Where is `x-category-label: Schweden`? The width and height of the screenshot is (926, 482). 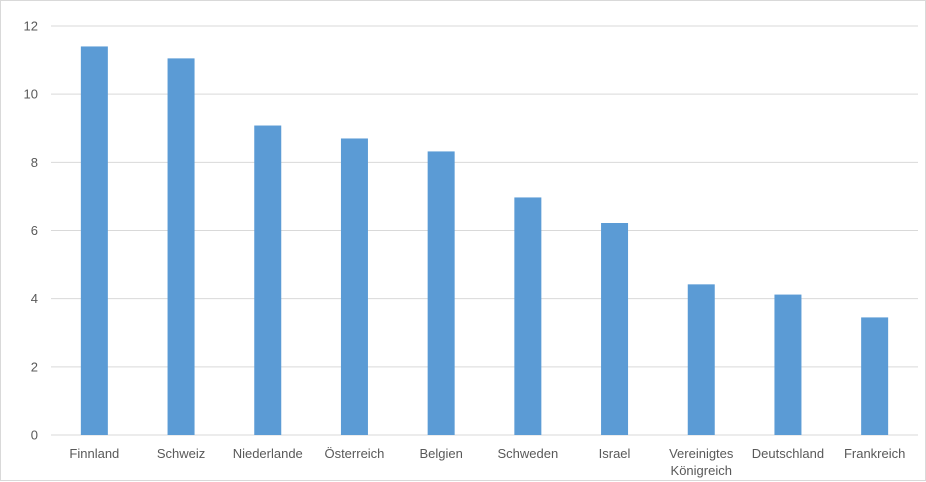
x-category-label: Schweden is located at coordinates (527, 453).